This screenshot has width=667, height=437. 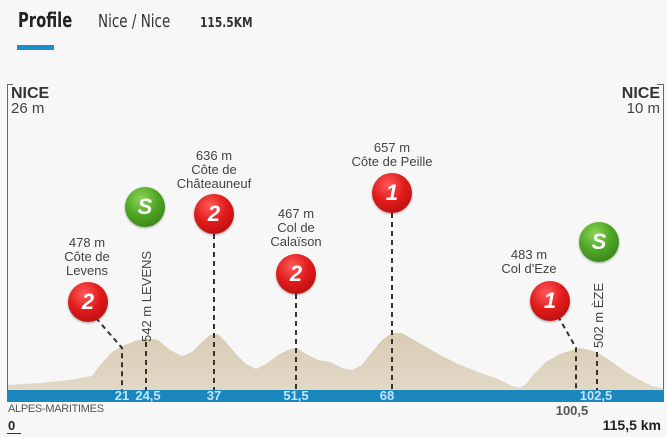 What do you see at coordinates (14, 433) in the screenshot?
I see `km-start-underline` at bounding box center [14, 433].